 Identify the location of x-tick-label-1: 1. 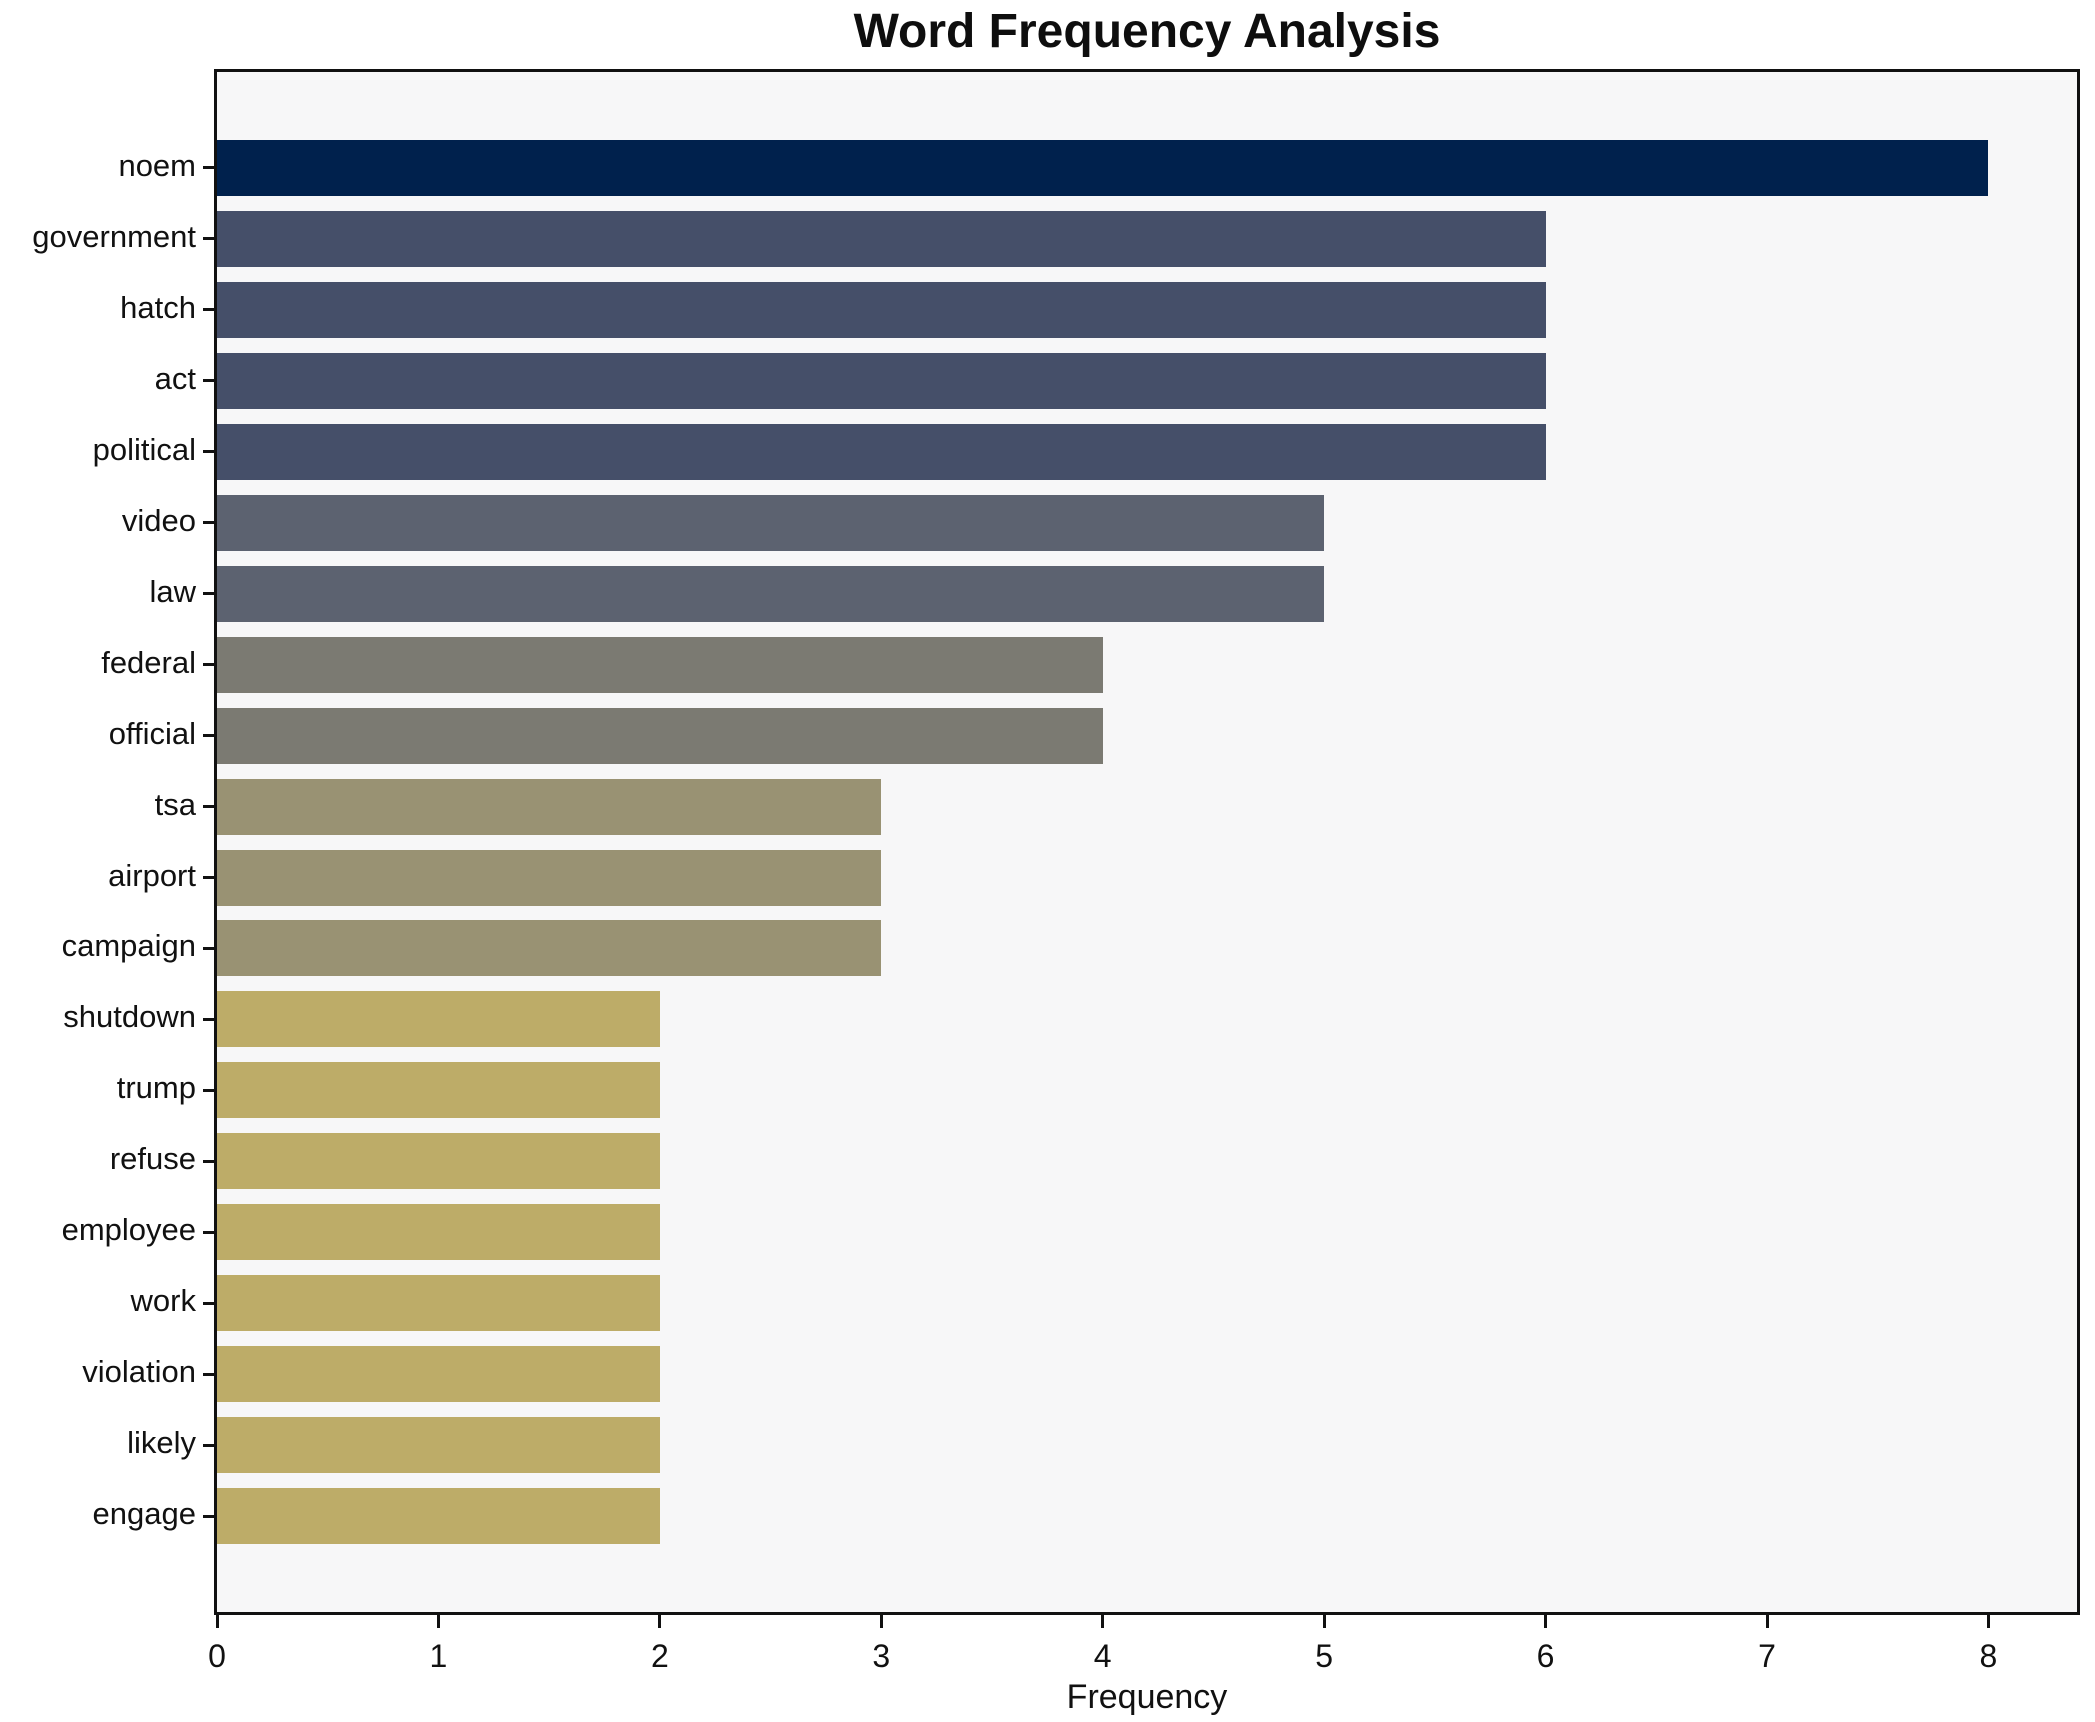
(438, 1656).